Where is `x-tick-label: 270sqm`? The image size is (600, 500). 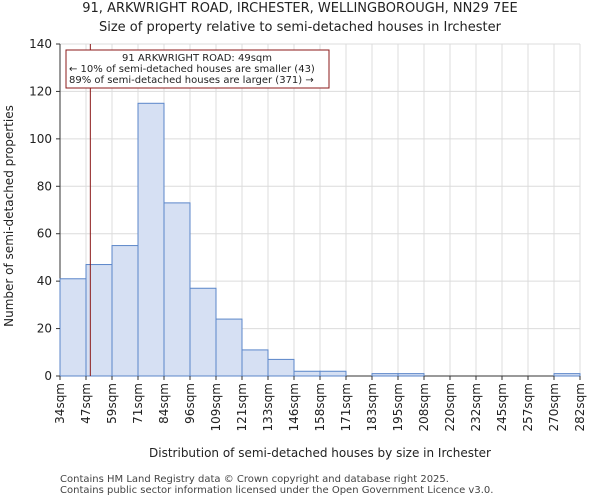 x-tick-label: 270sqm is located at coordinates (554, 407).